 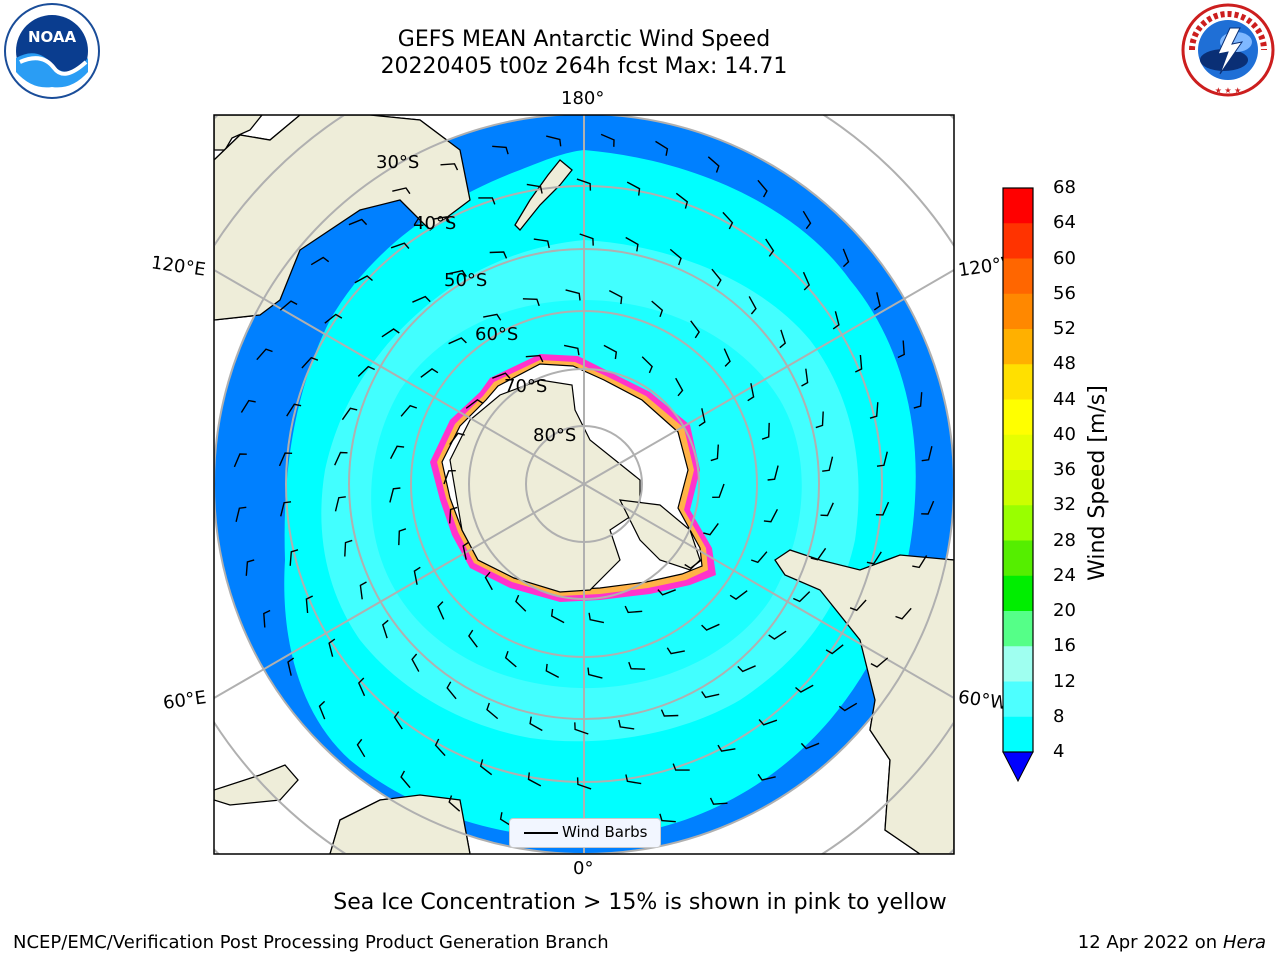 I want to click on legend-label: Wind Barbs, so click(x=605, y=832).